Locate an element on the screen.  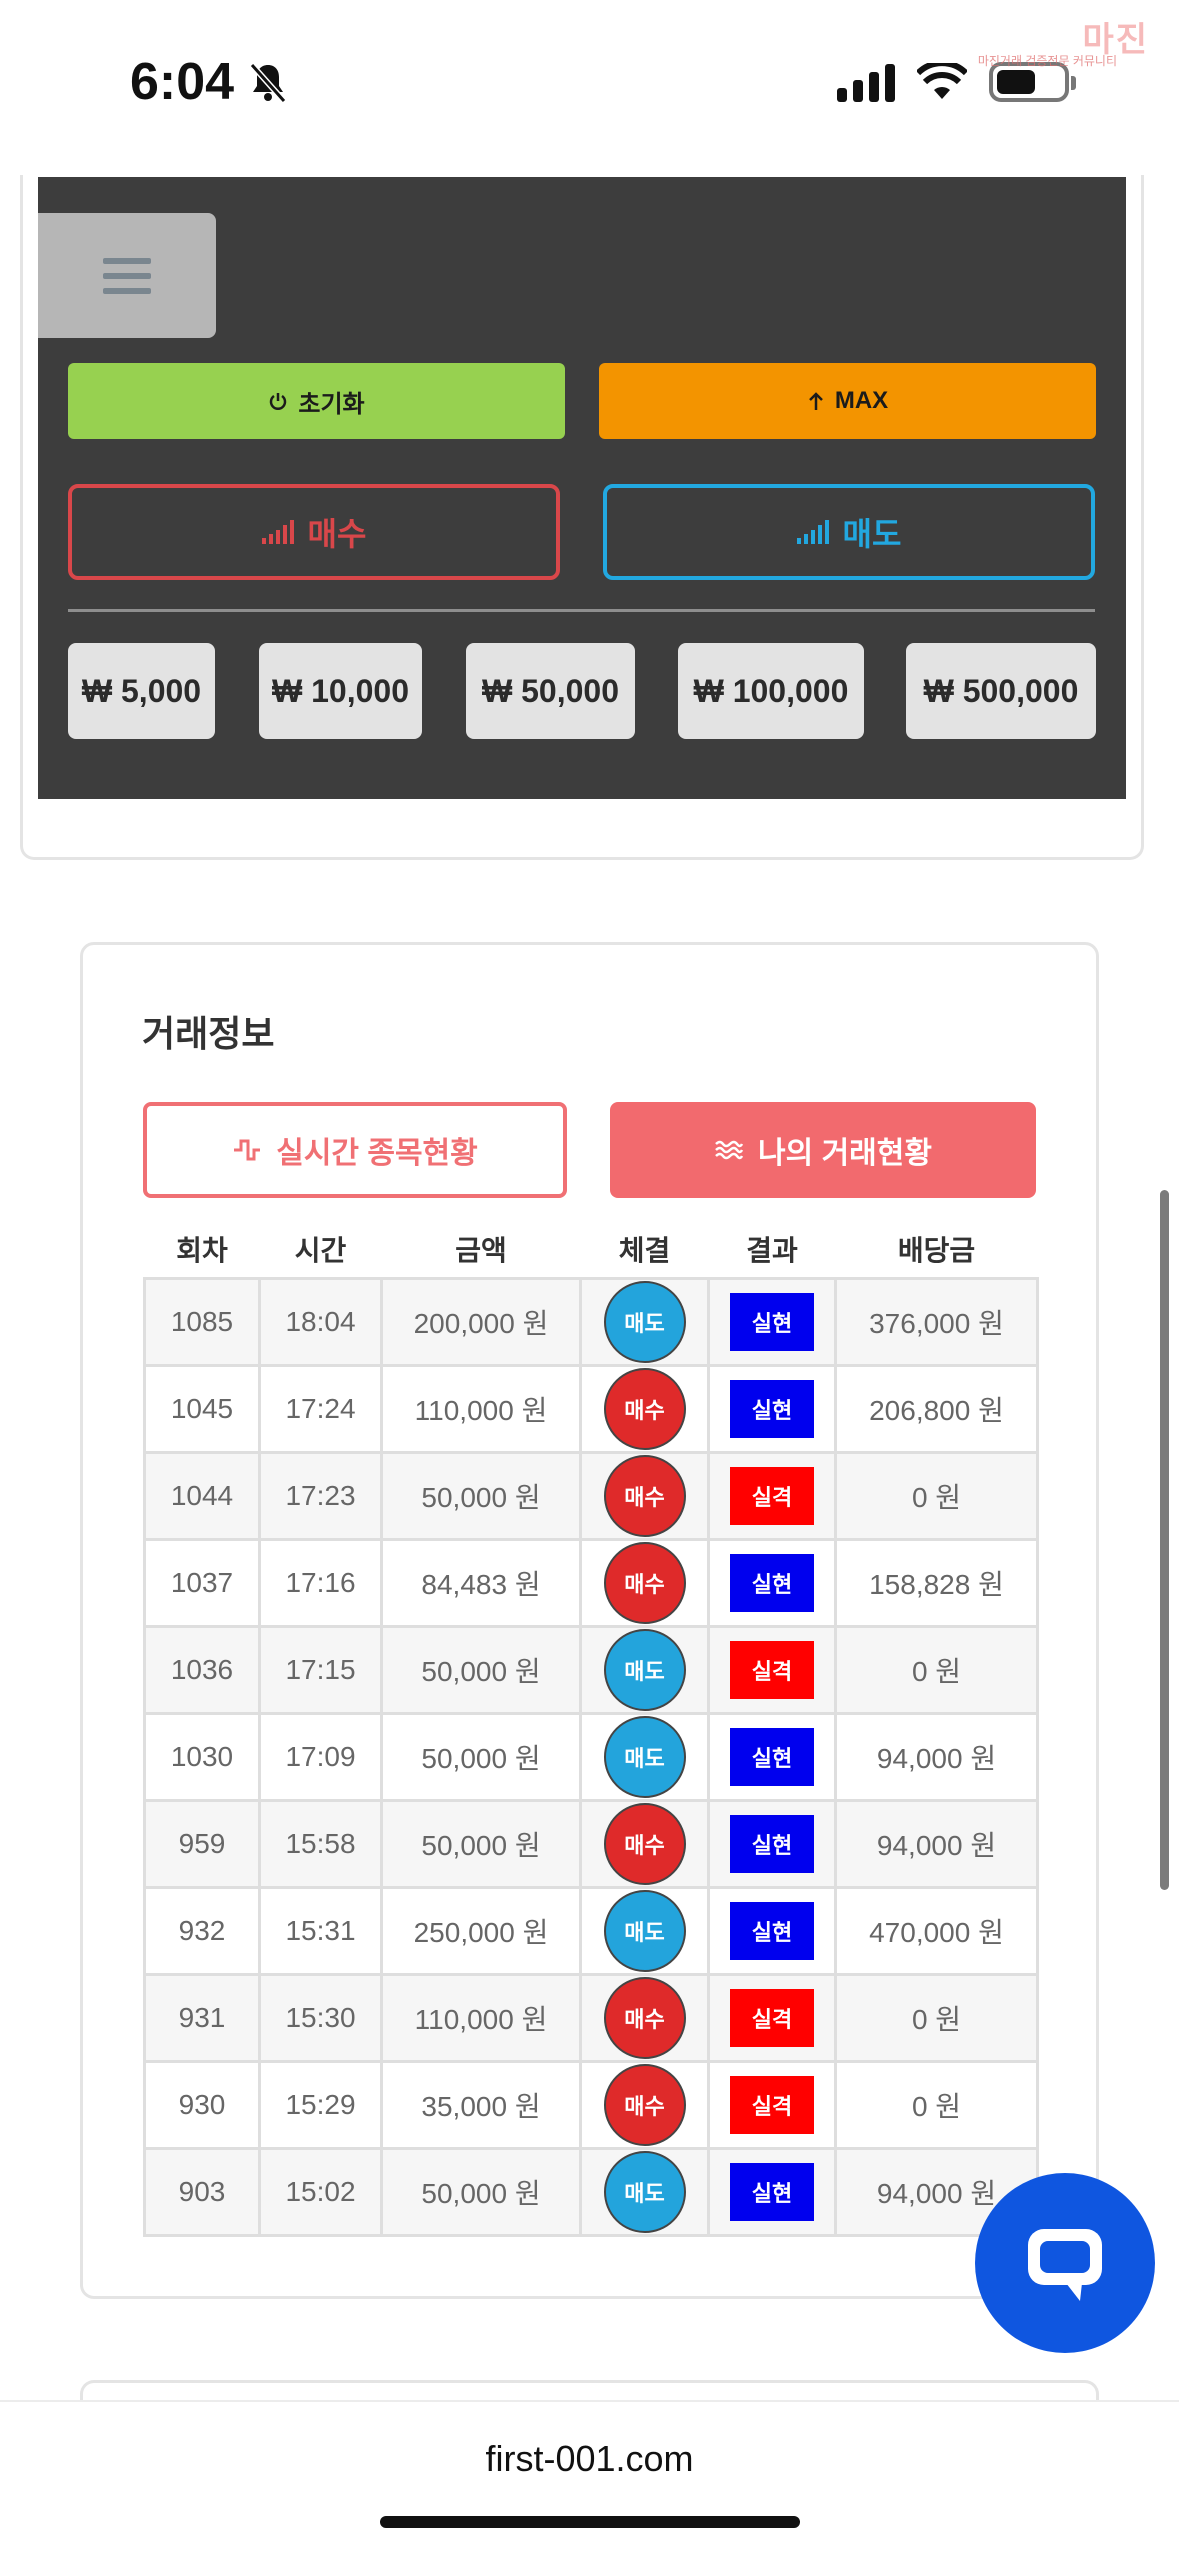
control-divider is located at coordinates (581, 610).